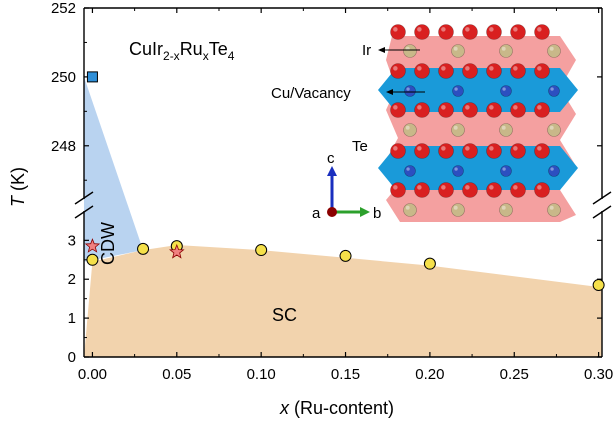 The width and height of the screenshot is (614, 425). What do you see at coordinates (108, 243) in the screenshot?
I see `cdw-region-label: CDW` at bounding box center [108, 243].